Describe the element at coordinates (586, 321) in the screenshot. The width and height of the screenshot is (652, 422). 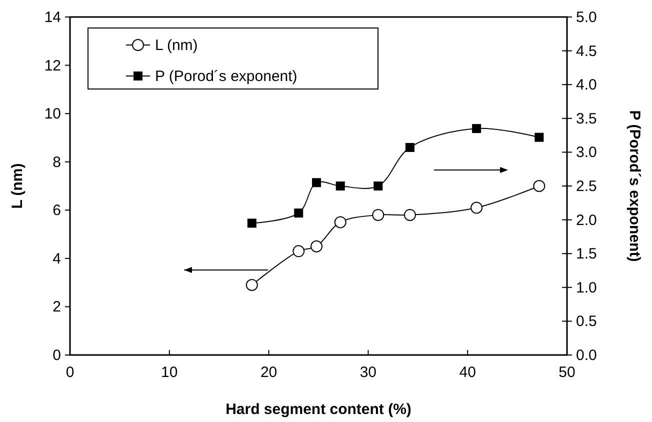
I see `y2-tick-label: 0.5` at that location.